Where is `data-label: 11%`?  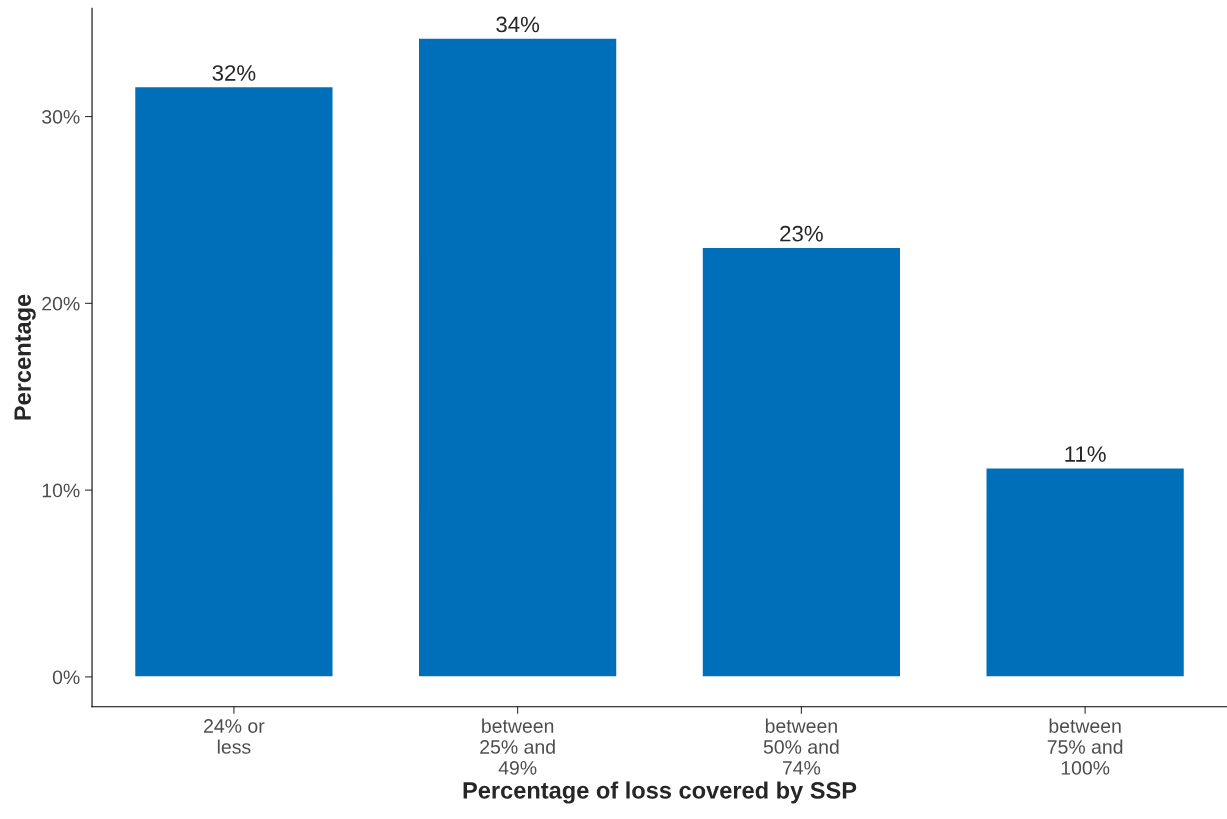 data-label: 11% is located at coordinates (1085, 454).